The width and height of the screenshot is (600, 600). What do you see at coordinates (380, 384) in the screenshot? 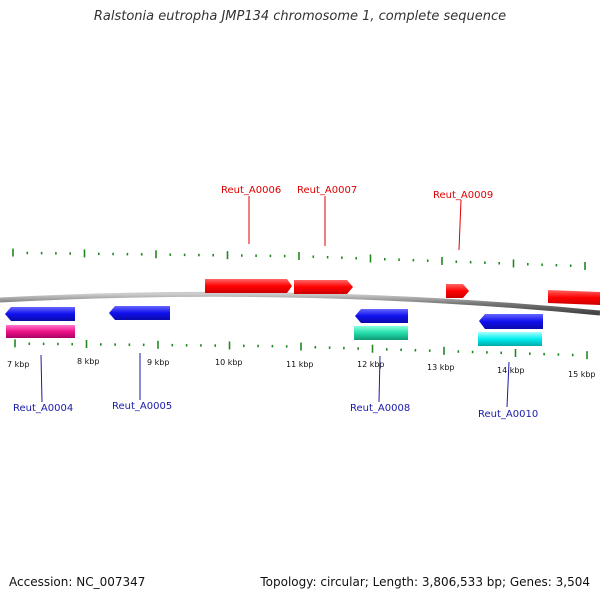
I see `gene-label-reut-a0008-group: Reut_A0008` at bounding box center [380, 384].